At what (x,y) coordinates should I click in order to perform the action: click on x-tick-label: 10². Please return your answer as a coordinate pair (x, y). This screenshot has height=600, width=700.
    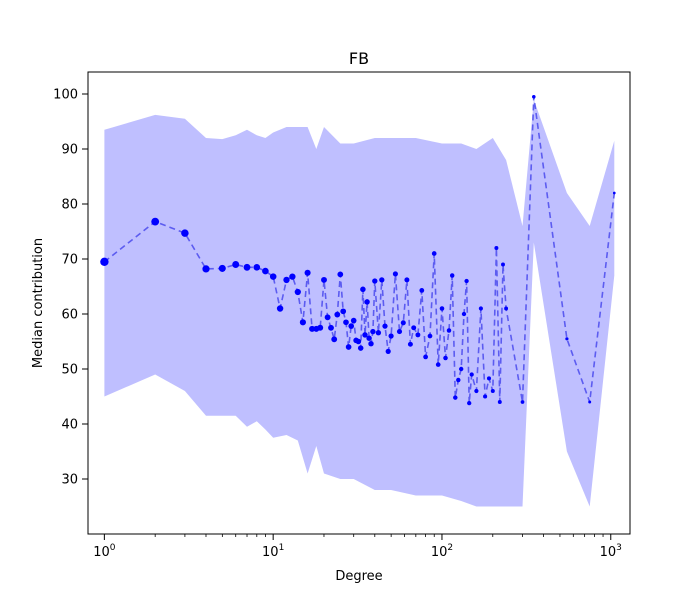
    Looking at the image, I should click on (442, 551).